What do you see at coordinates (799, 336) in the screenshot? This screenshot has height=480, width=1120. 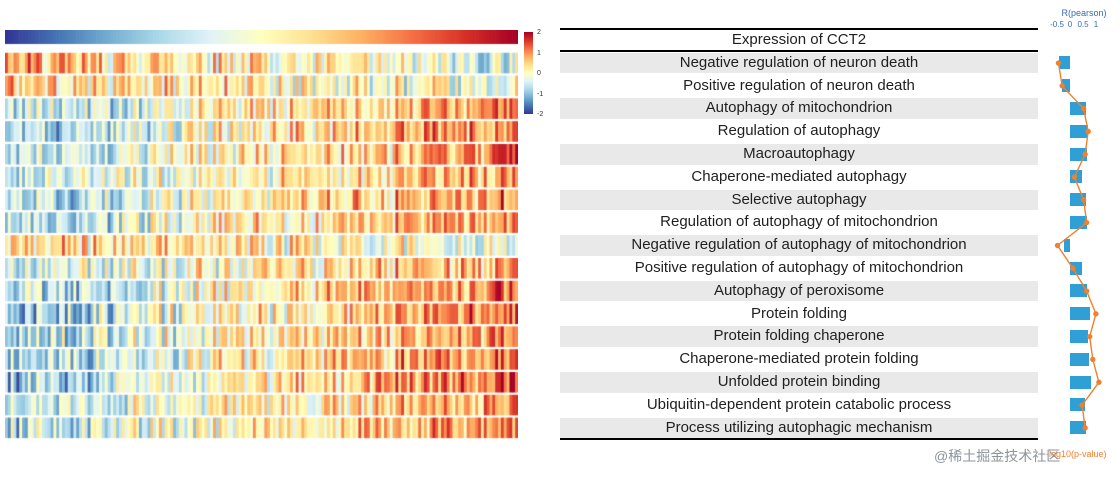 I see `pathway-label: Protein folding chaperone` at bounding box center [799, 336].